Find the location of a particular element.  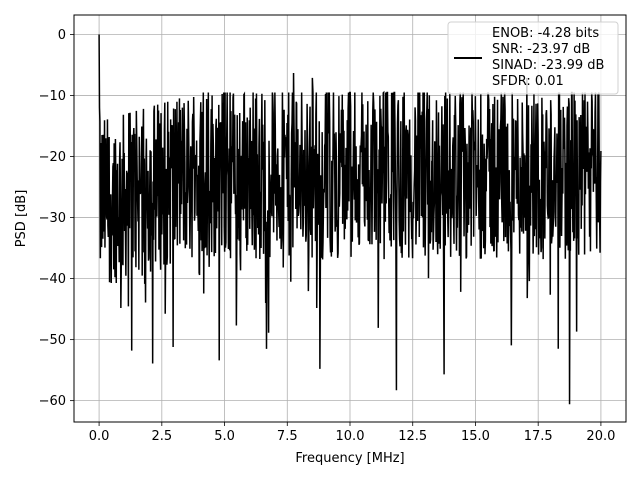

x-tick-label: 15.0 is located at coordinates (475, 436).